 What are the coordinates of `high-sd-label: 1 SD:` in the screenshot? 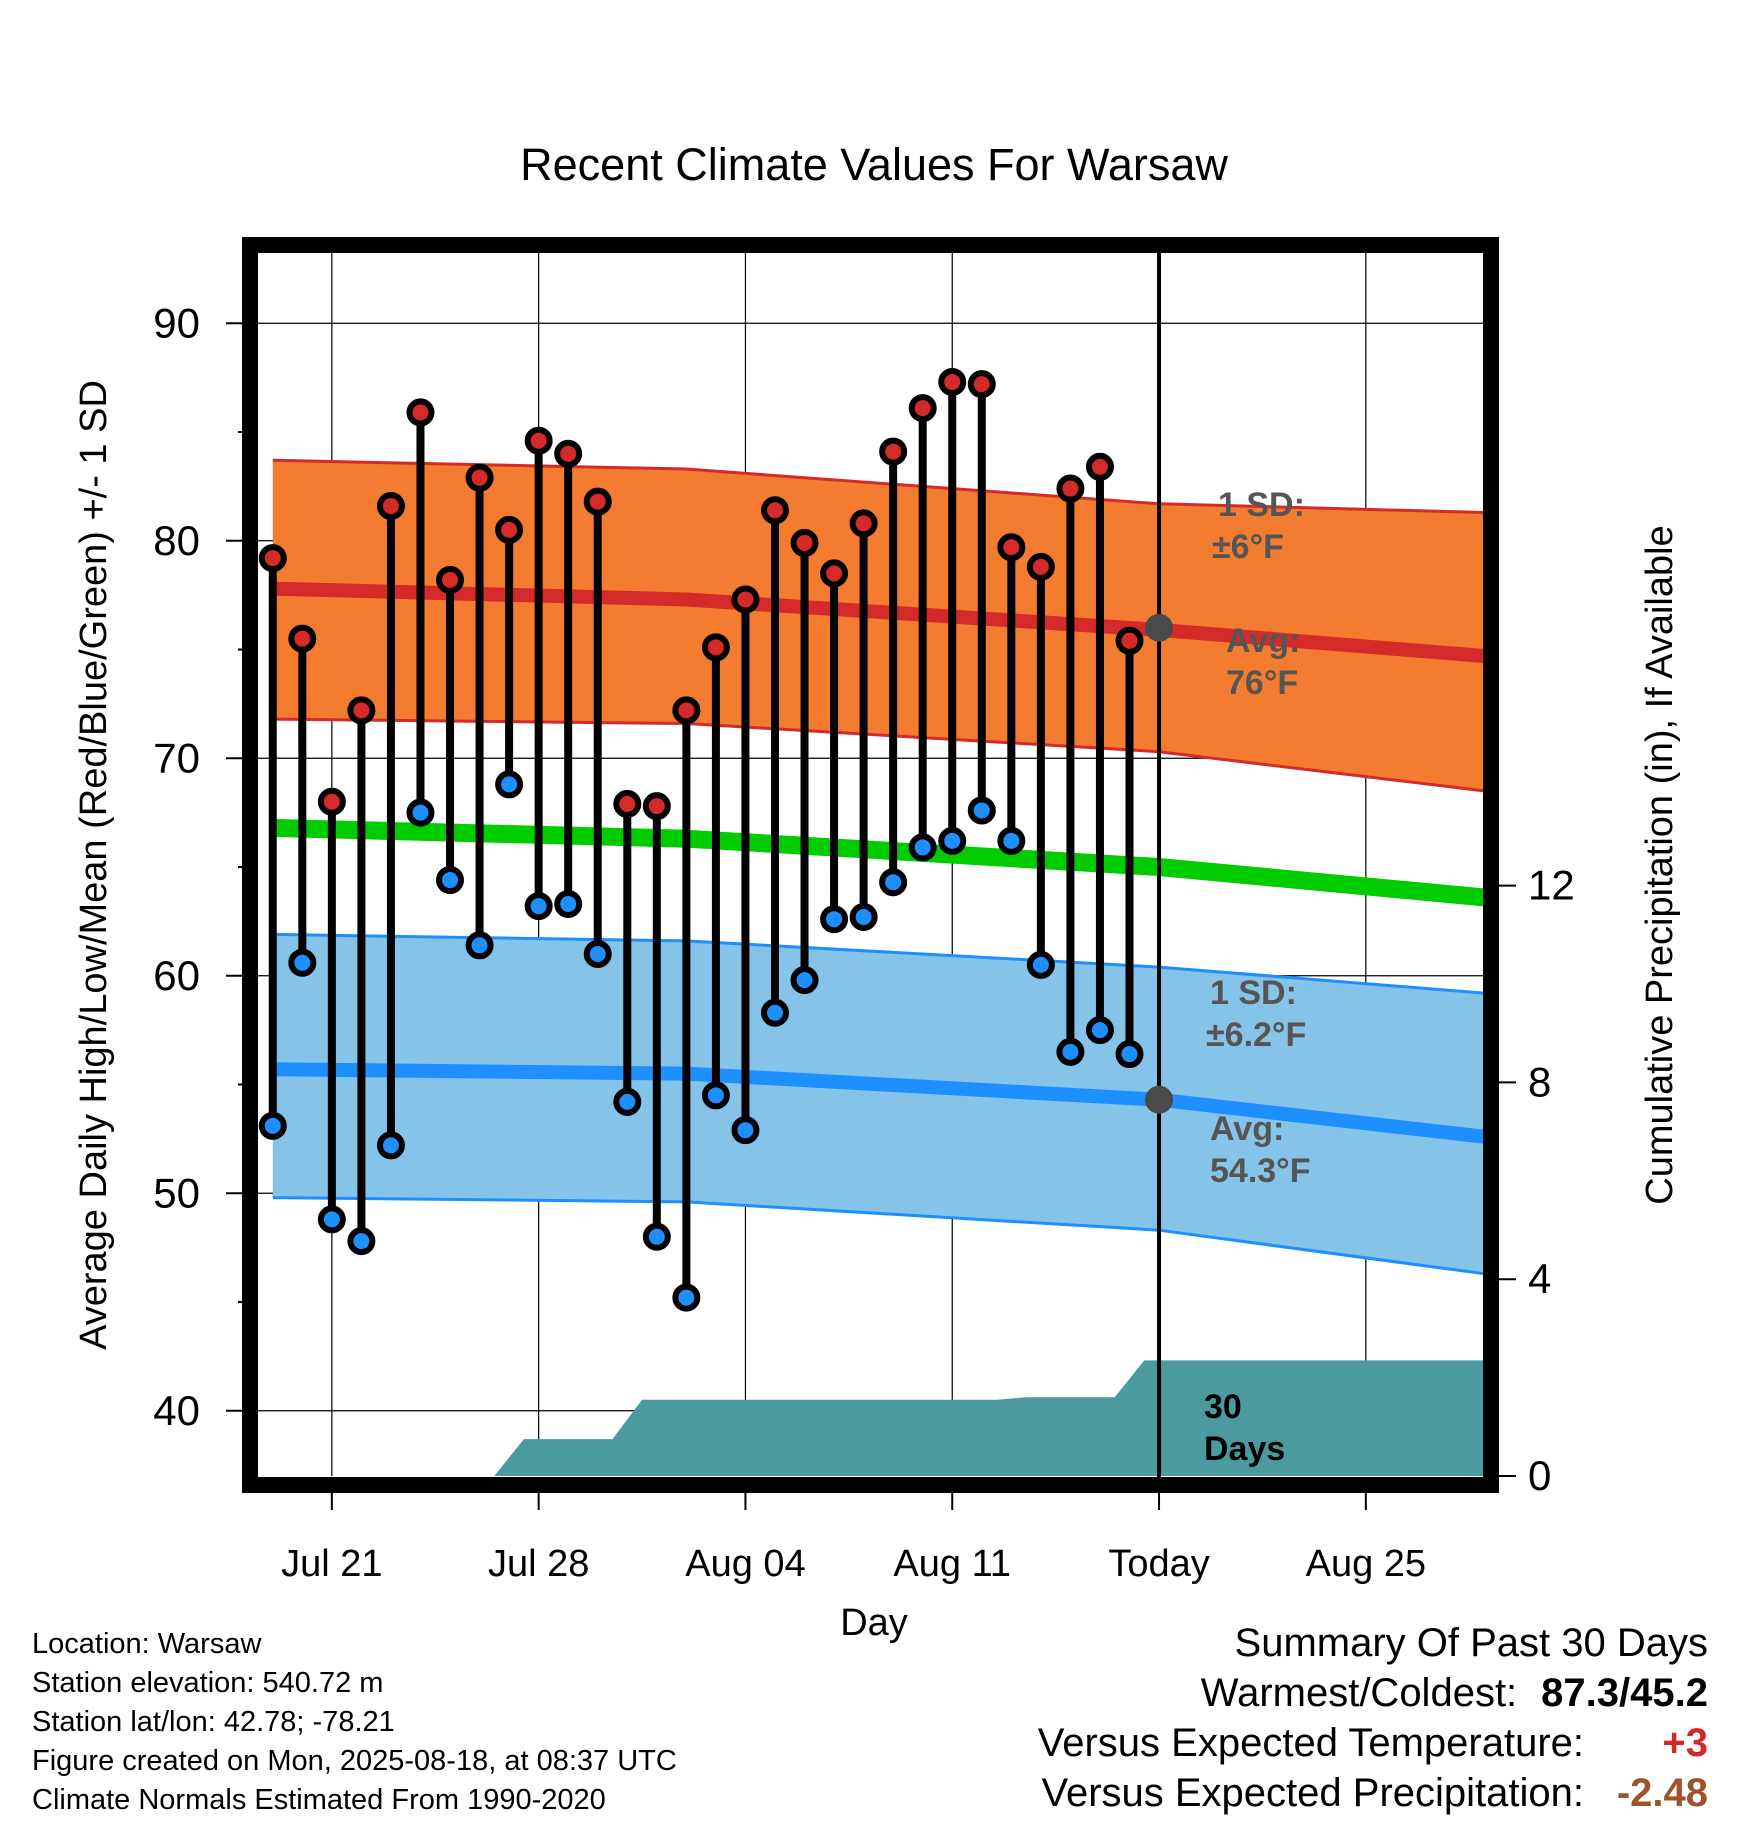 It's located at (1261, 505).